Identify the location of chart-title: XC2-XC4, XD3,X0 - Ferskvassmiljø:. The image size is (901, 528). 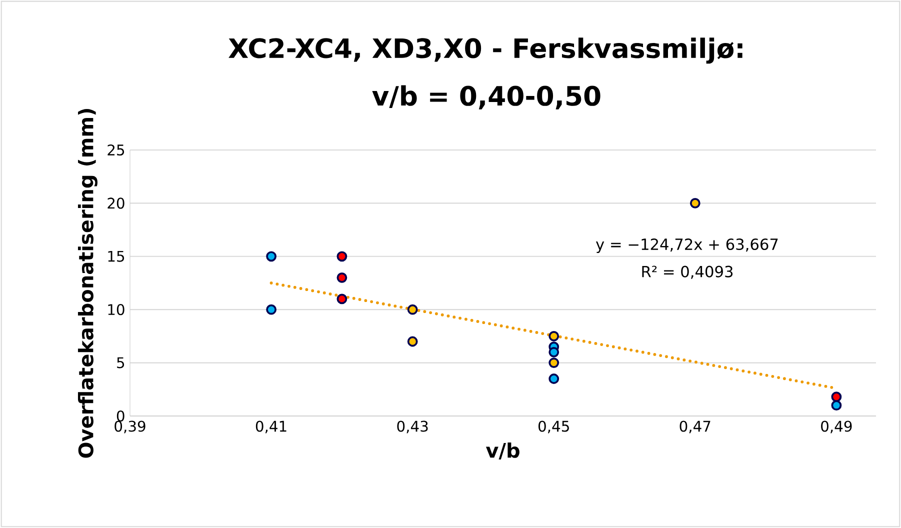
(485, 51).